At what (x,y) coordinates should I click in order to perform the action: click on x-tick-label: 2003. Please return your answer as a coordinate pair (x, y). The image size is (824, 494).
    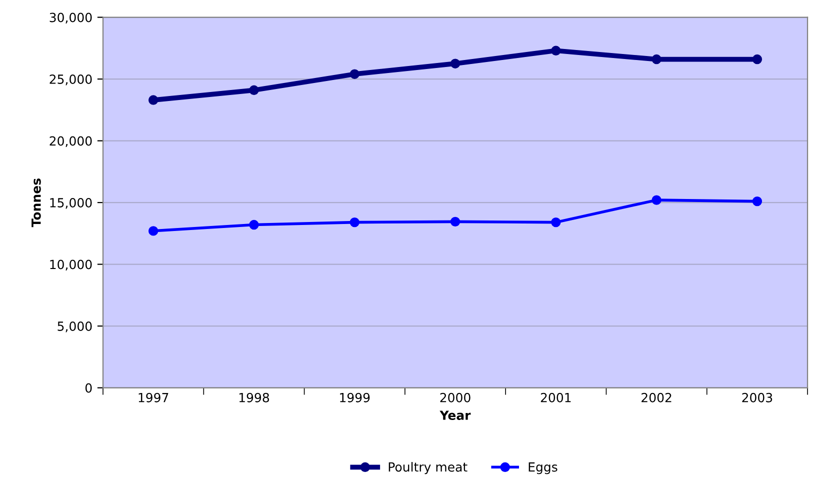
    Looking at the image, I should click on (757, 397).